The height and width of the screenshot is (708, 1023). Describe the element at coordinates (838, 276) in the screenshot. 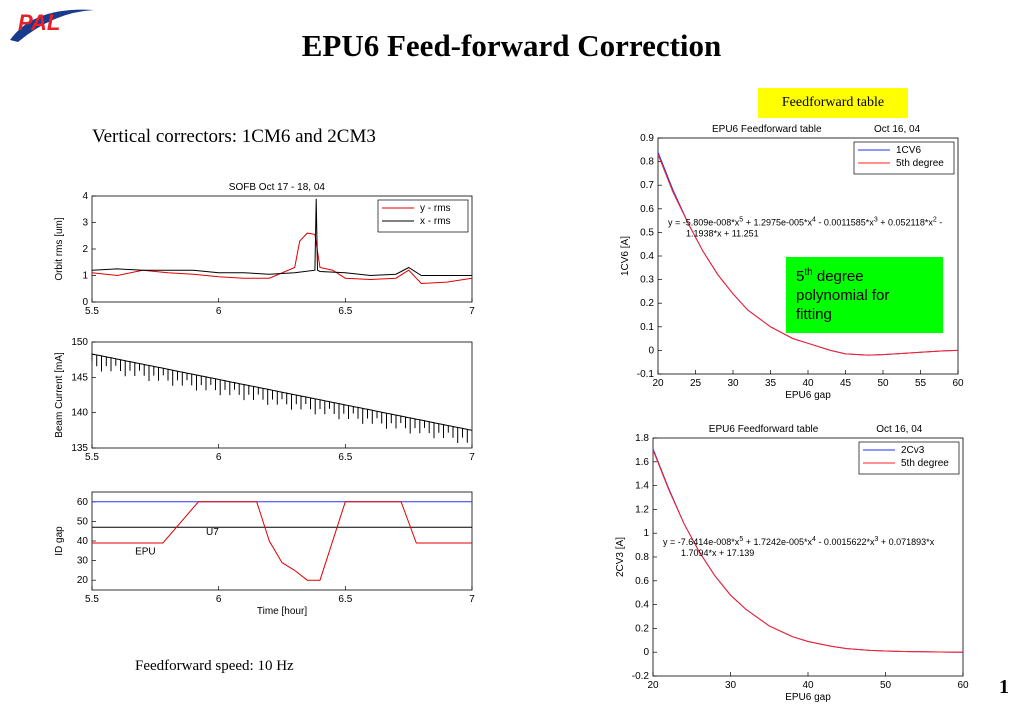

I see `note-rest: degree` at that location.